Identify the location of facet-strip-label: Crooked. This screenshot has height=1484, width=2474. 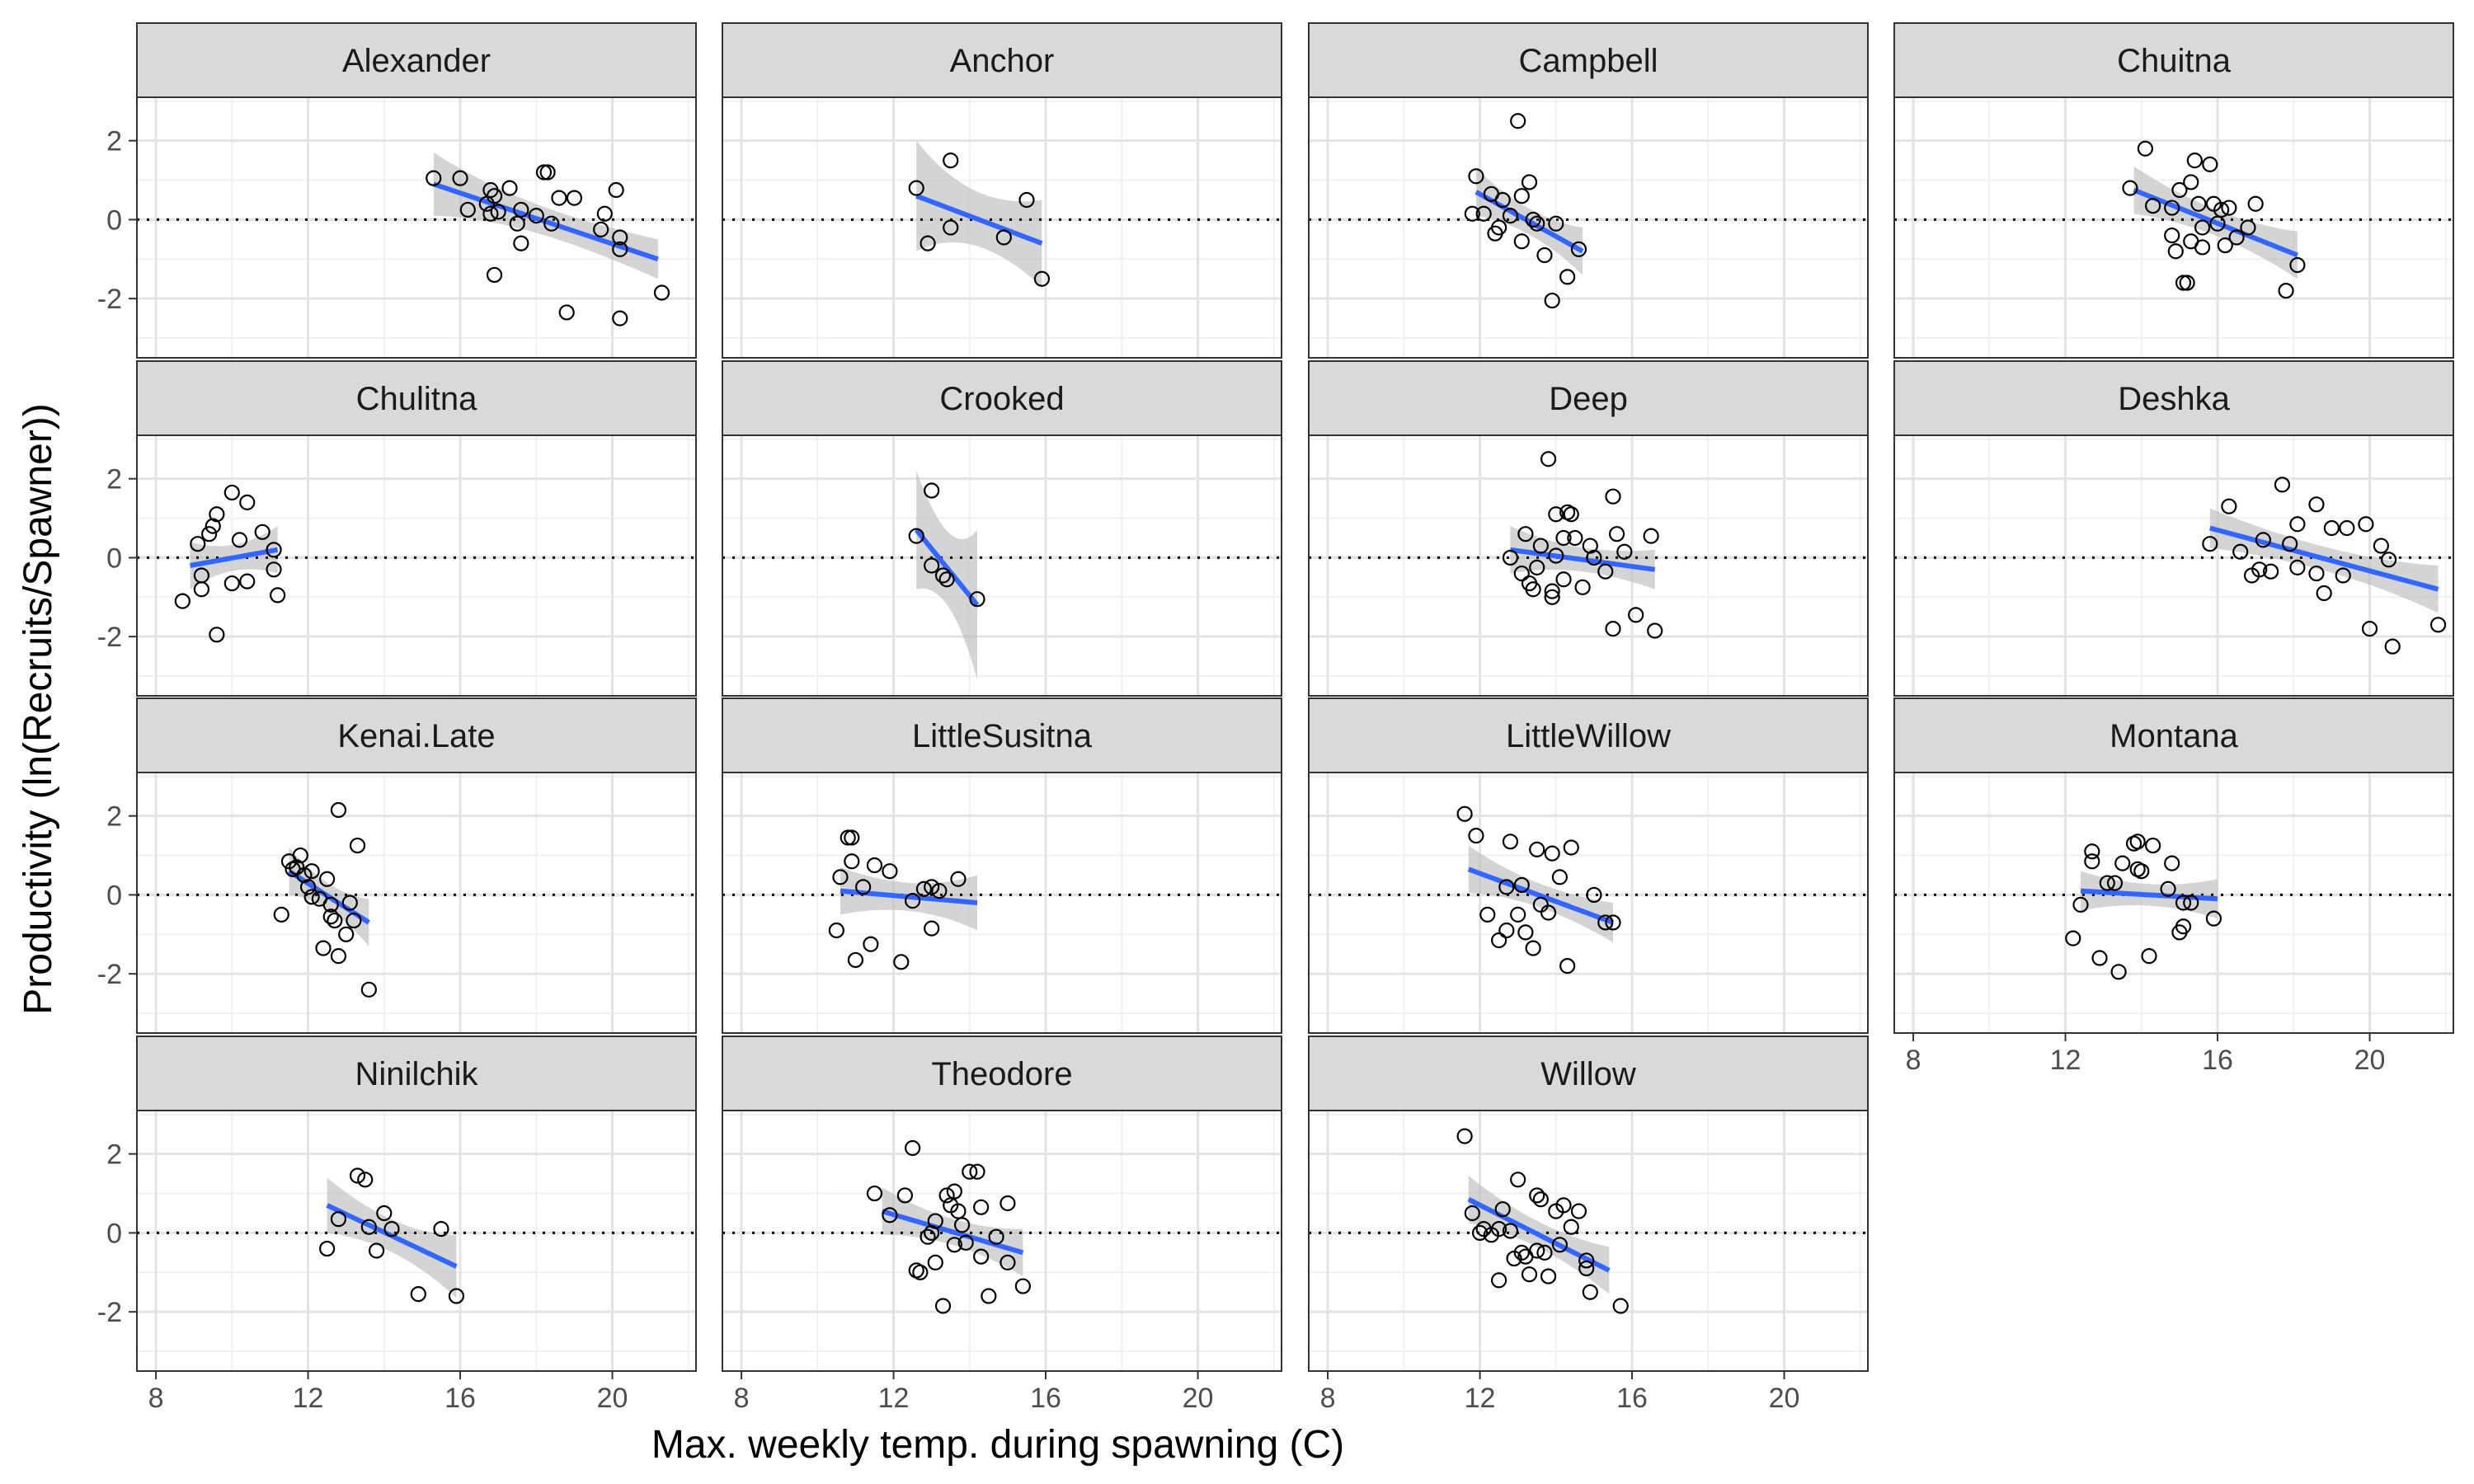
(1001, 399).